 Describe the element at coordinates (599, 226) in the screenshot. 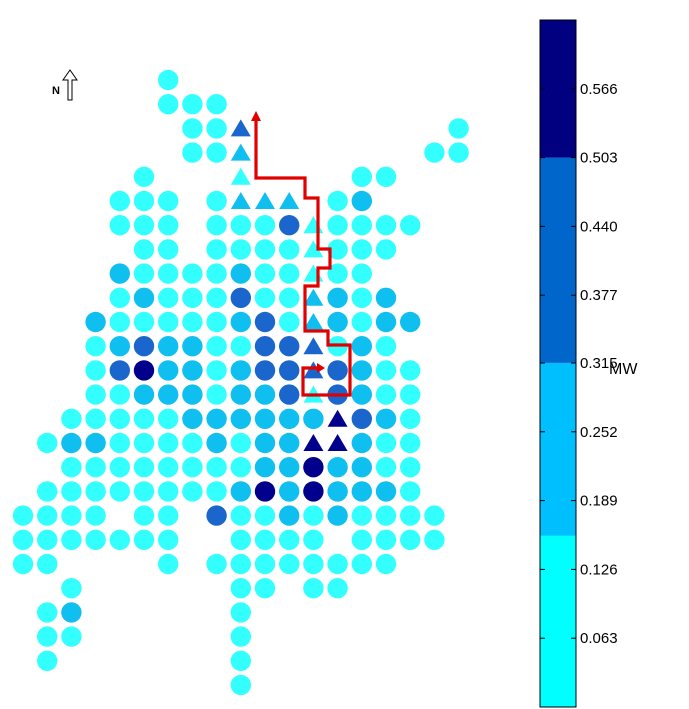

I see `colorbar-tick-label: 0.440` at that location.